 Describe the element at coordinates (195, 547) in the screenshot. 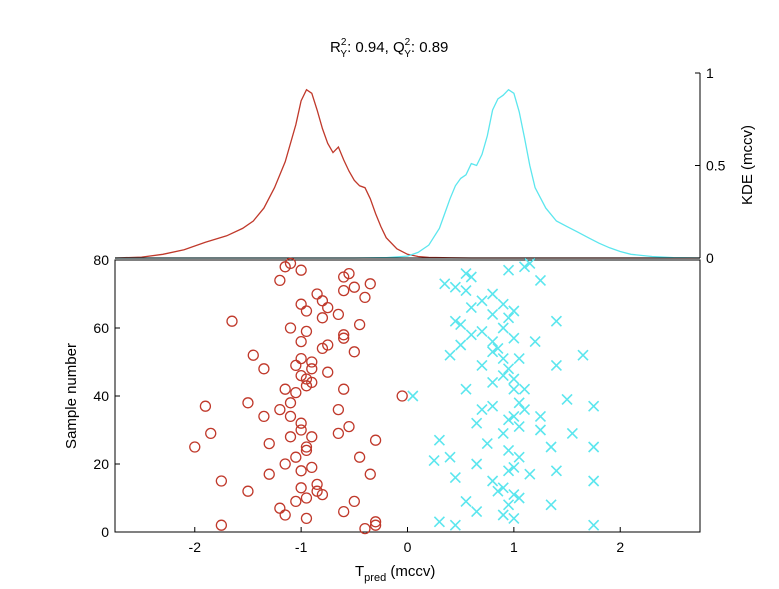

I see `scatter-x-tick-label: -2` at that location.